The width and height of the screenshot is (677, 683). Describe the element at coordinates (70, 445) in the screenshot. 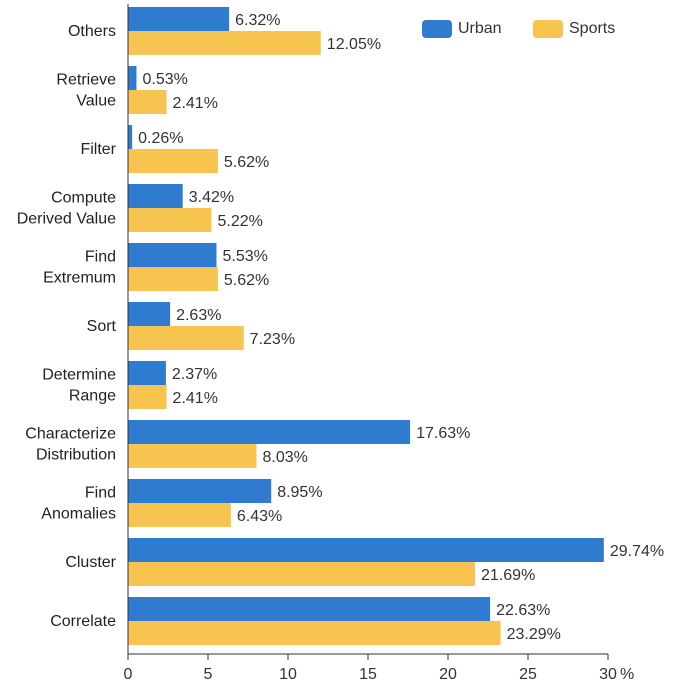

I see `category-label-characterize-distribution: Characterize Distribution` at that location.